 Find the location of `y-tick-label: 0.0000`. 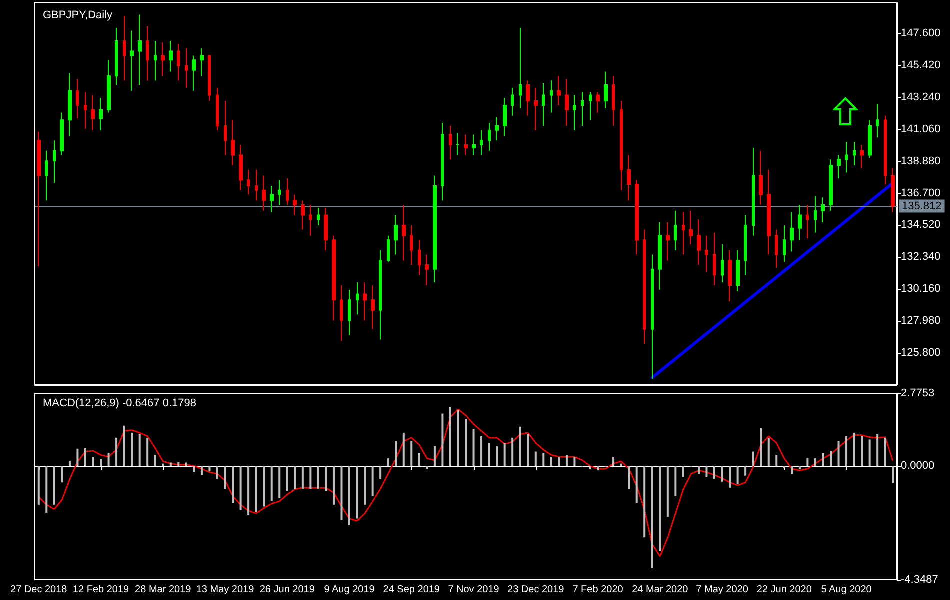

y-tick-label: 0.0000 is located at coordinates (918, 466).